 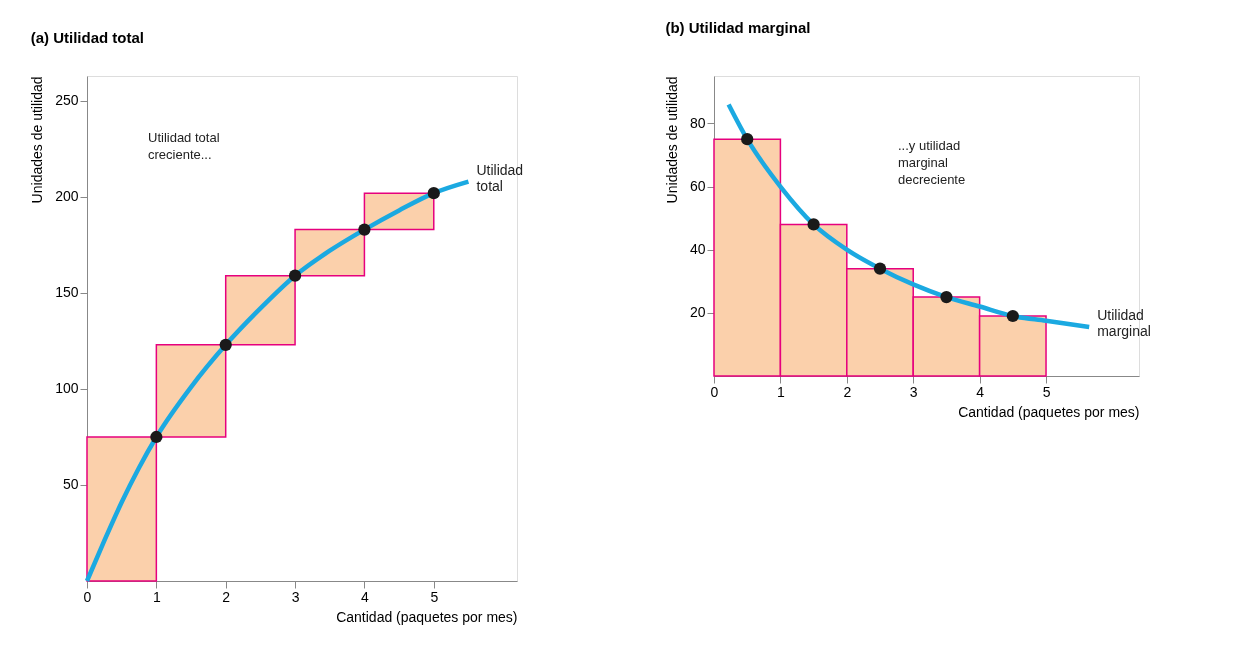 I want to click on series-label: Utilidad total, so click(x=500, y=177).